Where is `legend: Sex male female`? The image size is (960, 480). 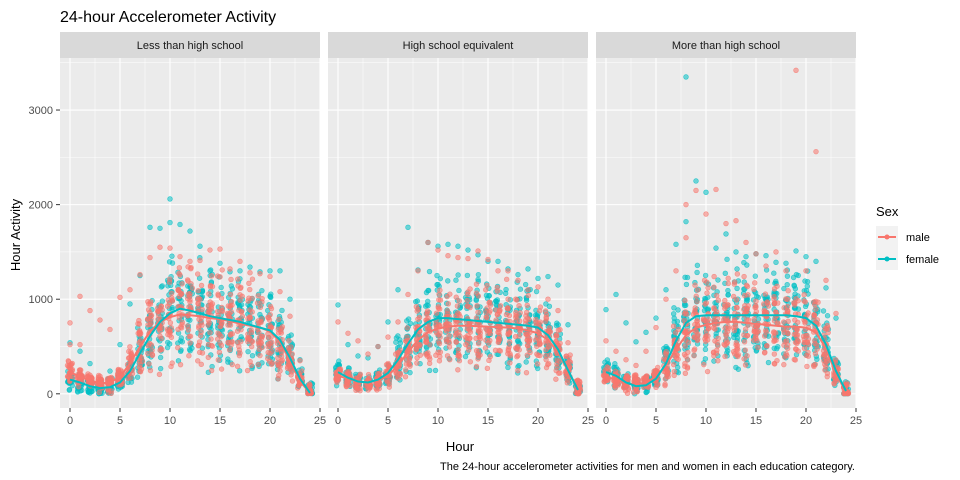 legend: Sex male female is located at coordinates (907, 237).